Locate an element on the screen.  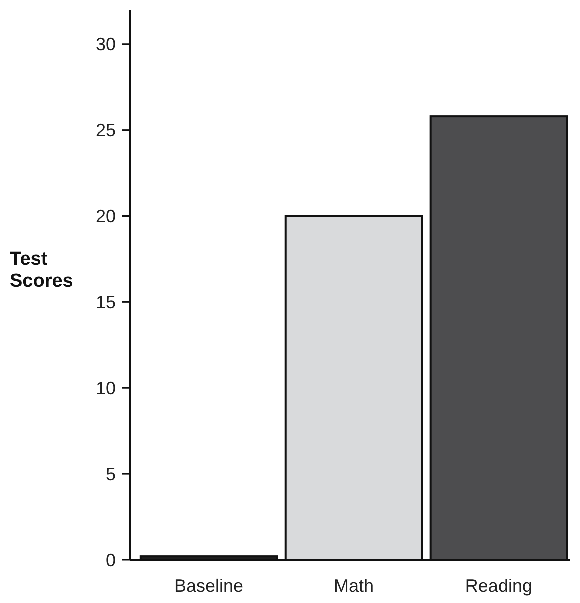
y-tick-label: 15 is located at coordinates (106, 302).